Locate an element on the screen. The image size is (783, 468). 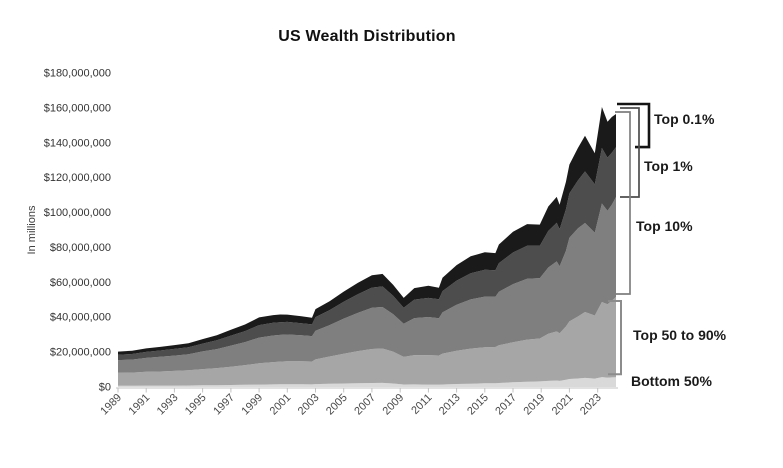
y-axis-tick-label: $0 is located at coordinates (105, 388).